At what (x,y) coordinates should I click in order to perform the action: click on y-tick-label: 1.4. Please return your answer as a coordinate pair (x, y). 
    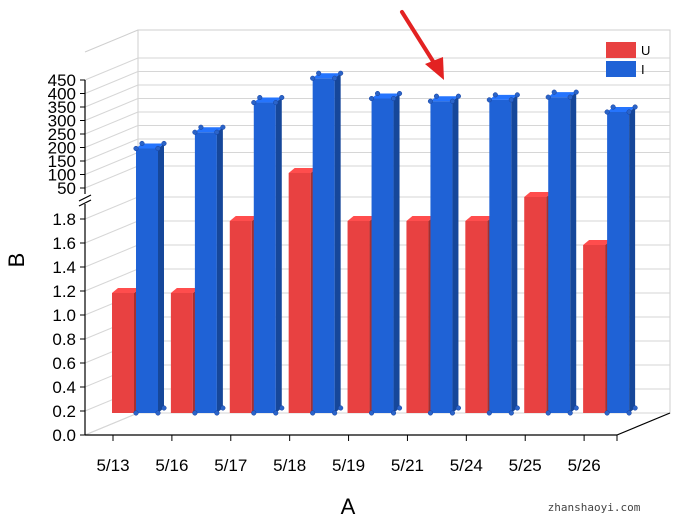
    Looking at the image, I should click on (64, 267).